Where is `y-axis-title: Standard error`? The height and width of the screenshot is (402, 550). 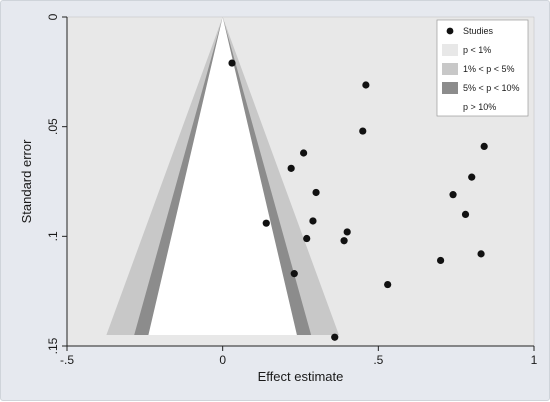 y-axis-title: Standard error is located at coordinates (26, 181).